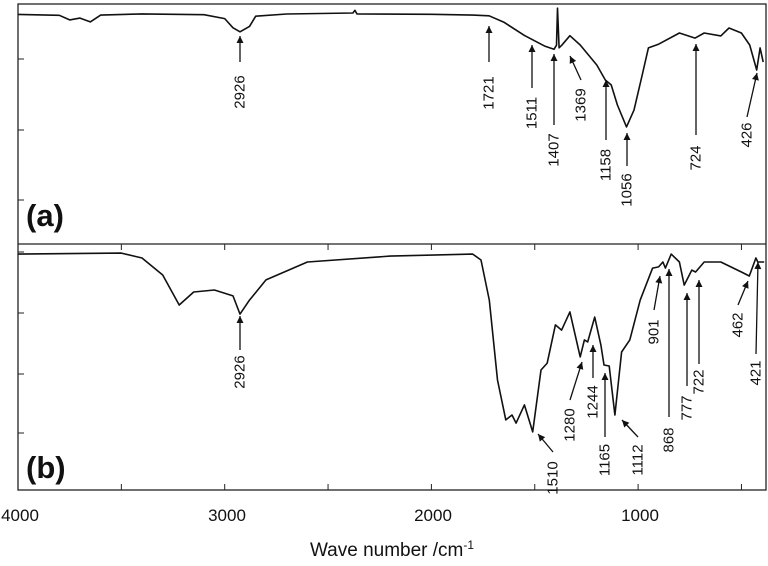 Image resolution: width=768 pixels, height=566 pixels. I want to click on peak-label: 868, so click(669, 439).